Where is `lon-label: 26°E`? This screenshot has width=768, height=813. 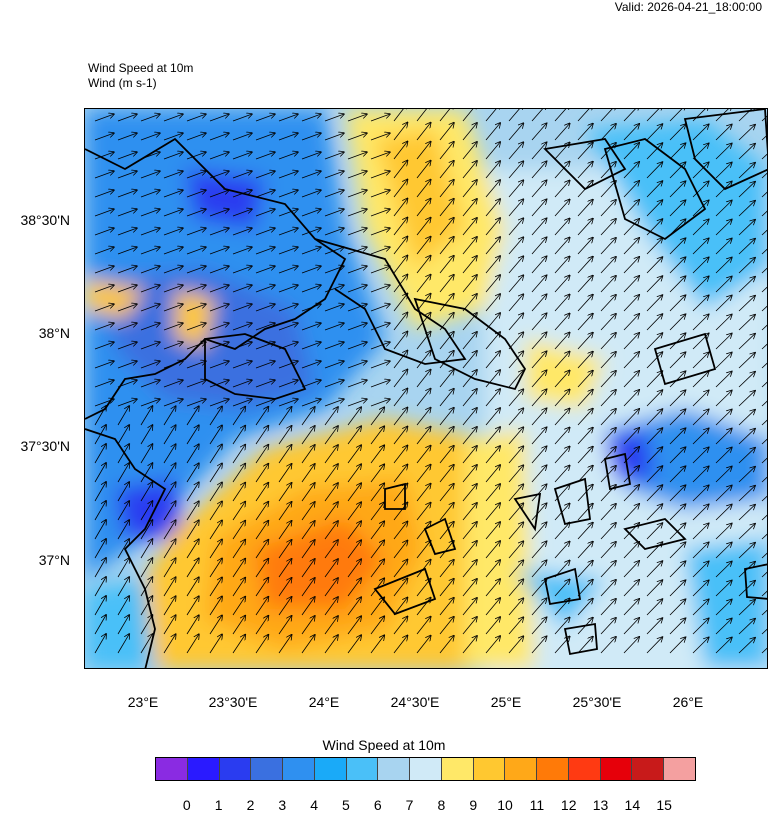
lon-label: 26°E is located at coordinates (688, 702).